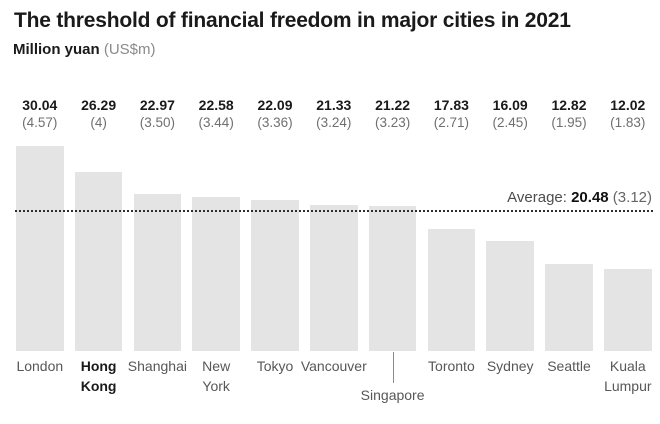 The image size is (660, 424). Describe the element at coordinates (99, 105) in the screenshot. I see `value-yuan-hong-kong: 26.29` at that location.